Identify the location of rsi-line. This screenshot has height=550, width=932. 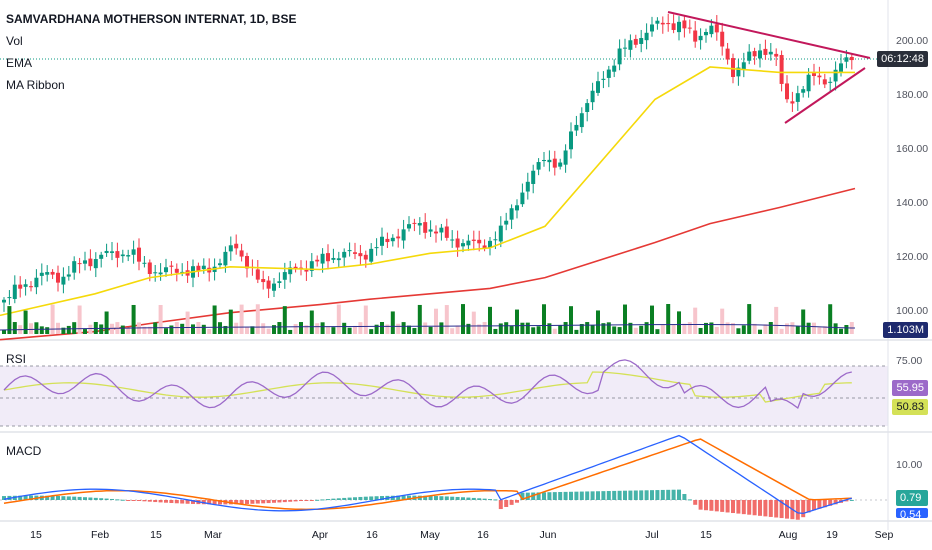
(427, 384).